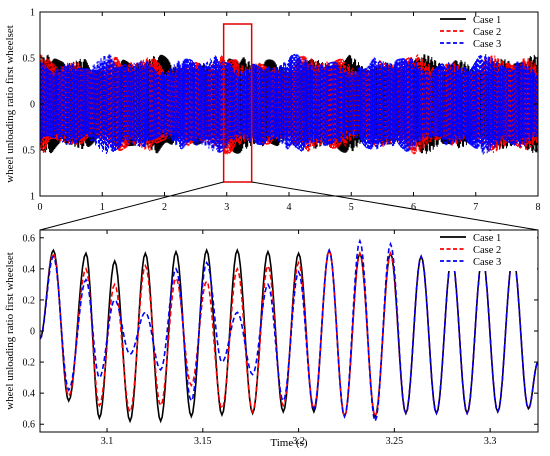  I want to click on x-tick-label: 7, so click(475, 207).